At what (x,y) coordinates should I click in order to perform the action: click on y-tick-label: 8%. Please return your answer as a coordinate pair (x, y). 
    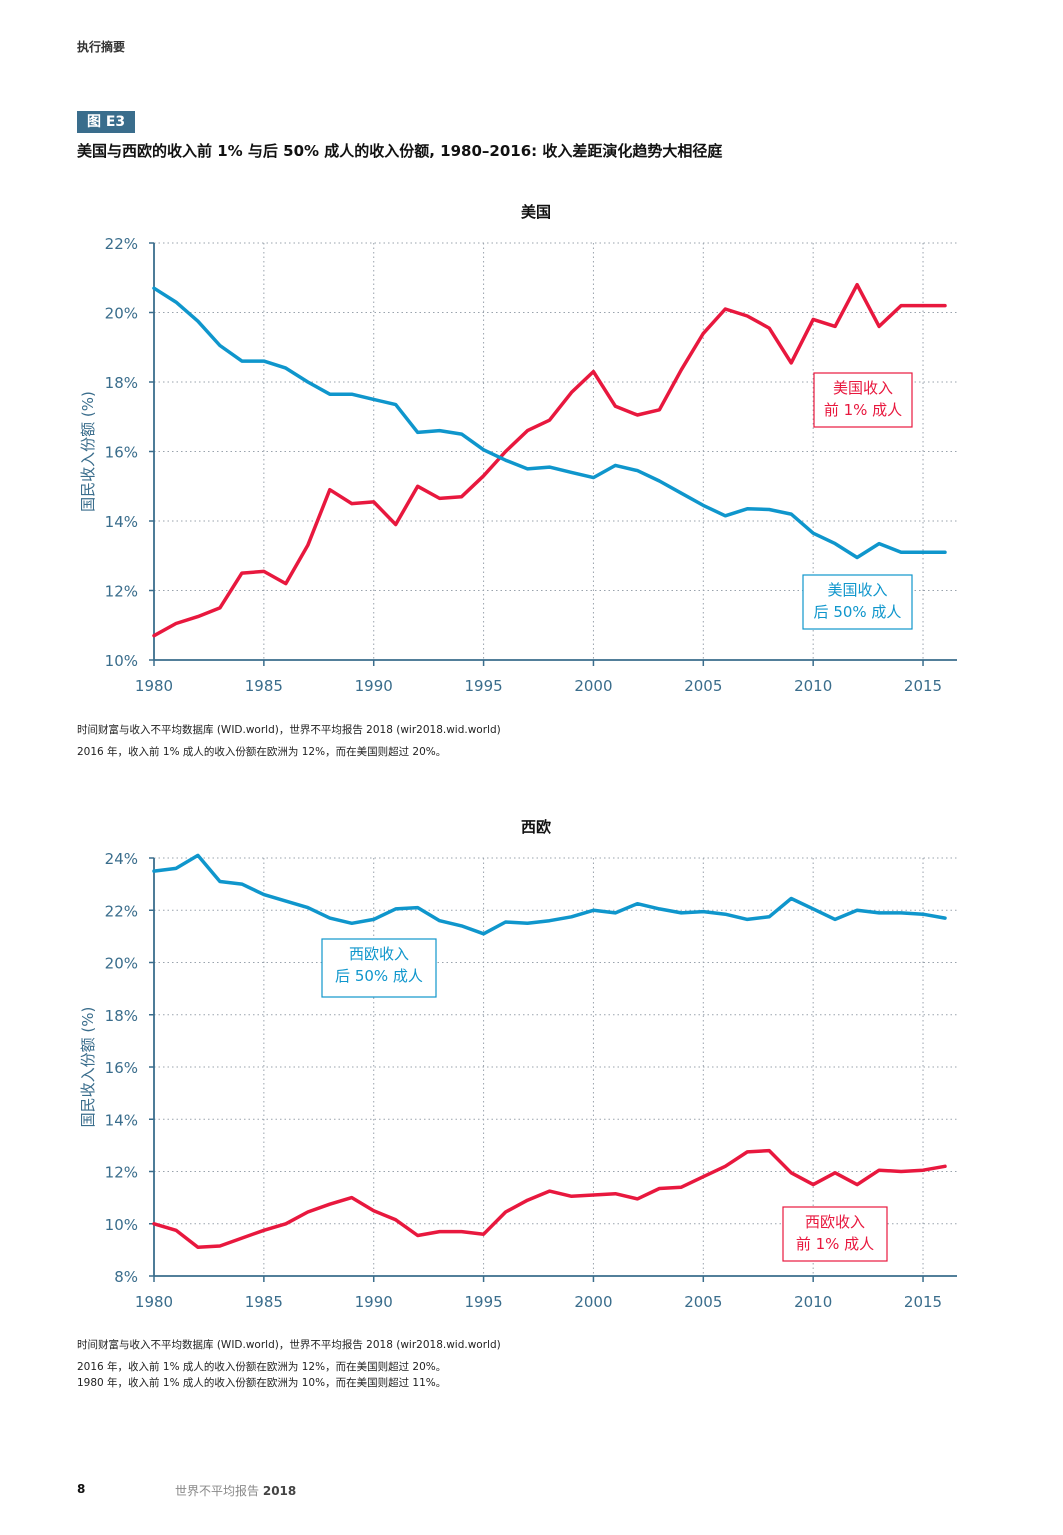
    Looking at the image, I should click on (126, 1277).